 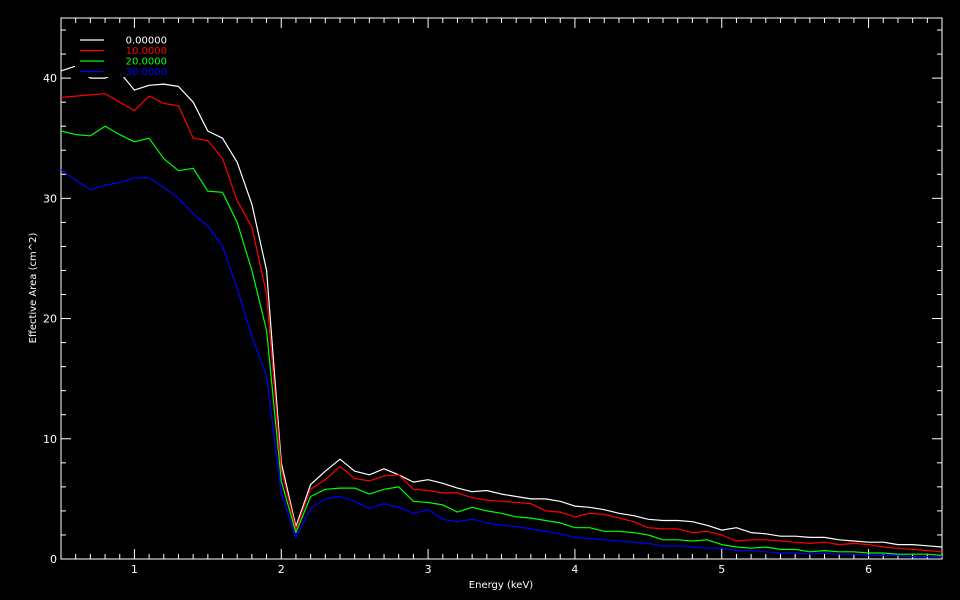 What do you see at coordinates (50, 319) in the screenshot?
I see `y-tick-label: 20` at bounding box center [50, 319].